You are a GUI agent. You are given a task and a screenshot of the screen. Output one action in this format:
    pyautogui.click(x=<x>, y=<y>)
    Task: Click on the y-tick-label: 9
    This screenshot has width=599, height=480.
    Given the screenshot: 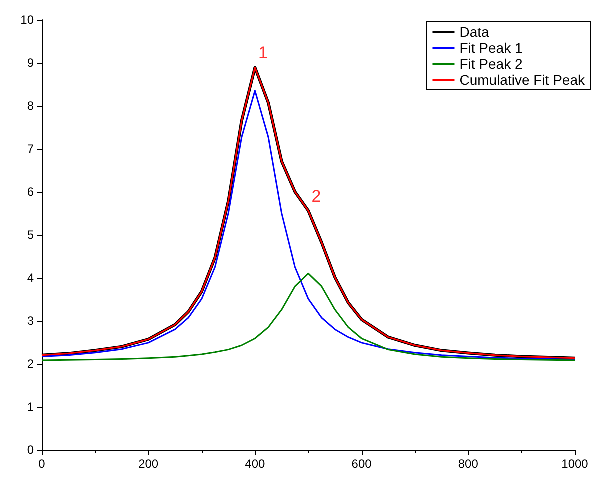 What is the action you would take?
    pyautogui.click(x=30, y=63)
    